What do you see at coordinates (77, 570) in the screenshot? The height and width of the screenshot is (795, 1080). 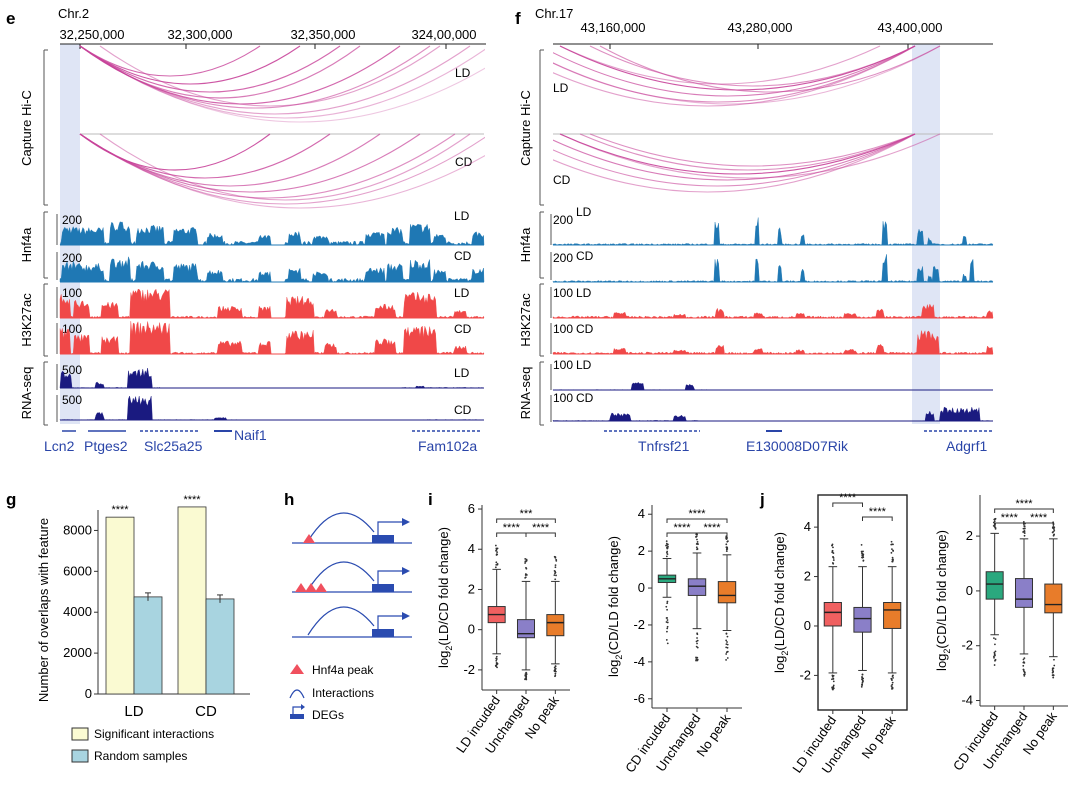 I see `y-tick-label: 6000` at bounding box center [77, 570].